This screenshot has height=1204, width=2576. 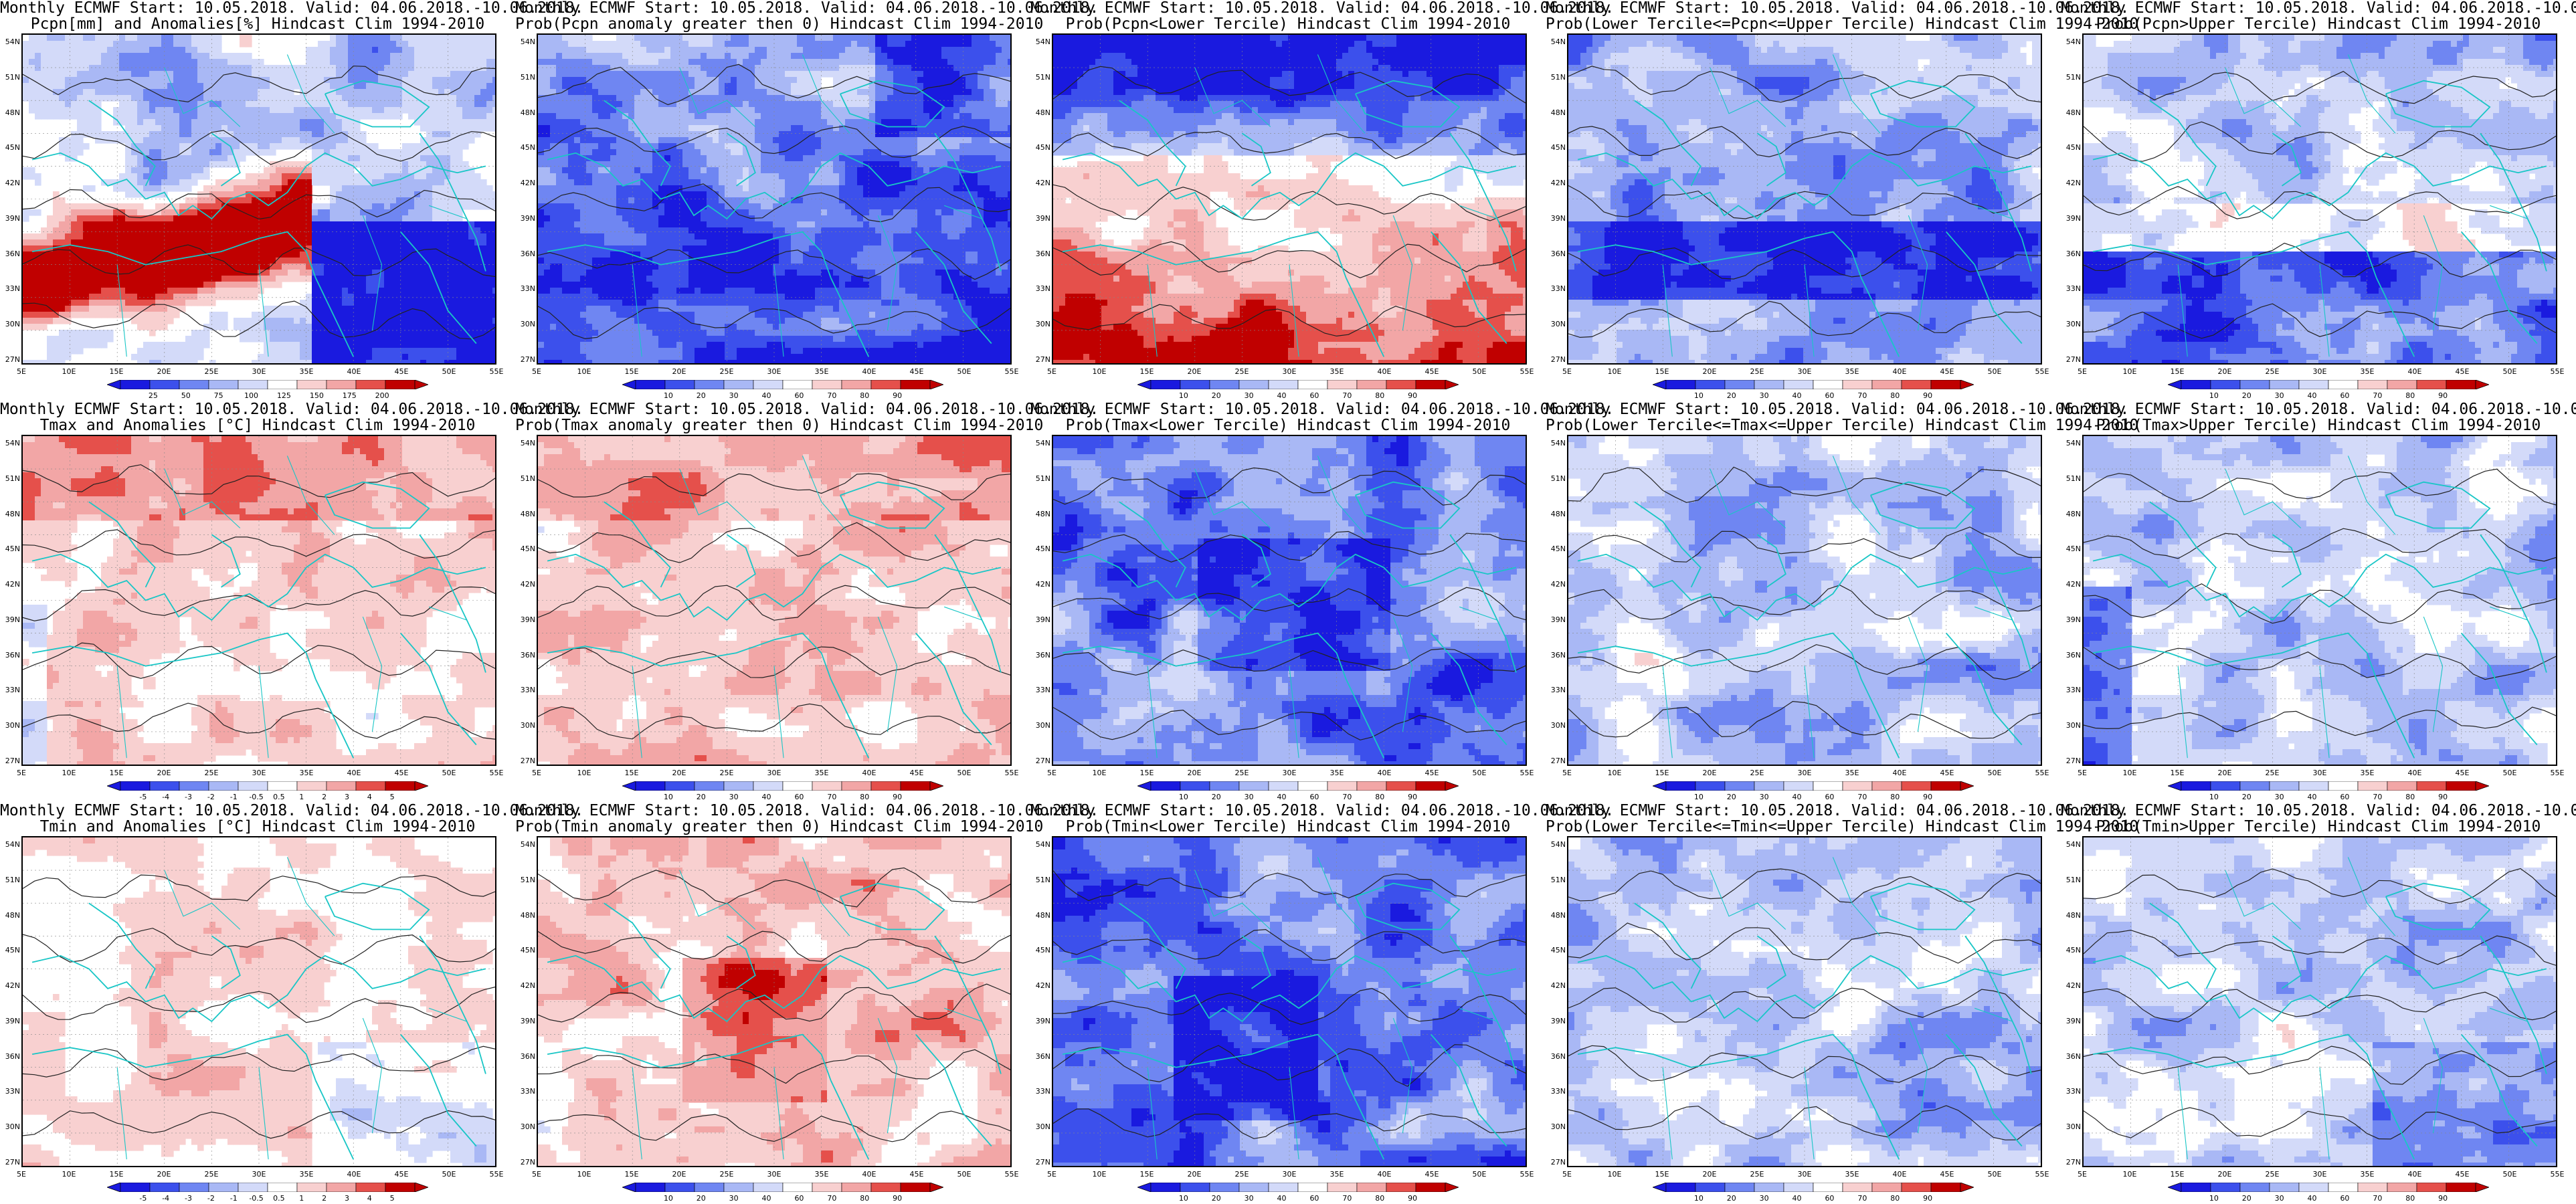 I want to click on colorbar-label: 175, so click(x=350, y=395).